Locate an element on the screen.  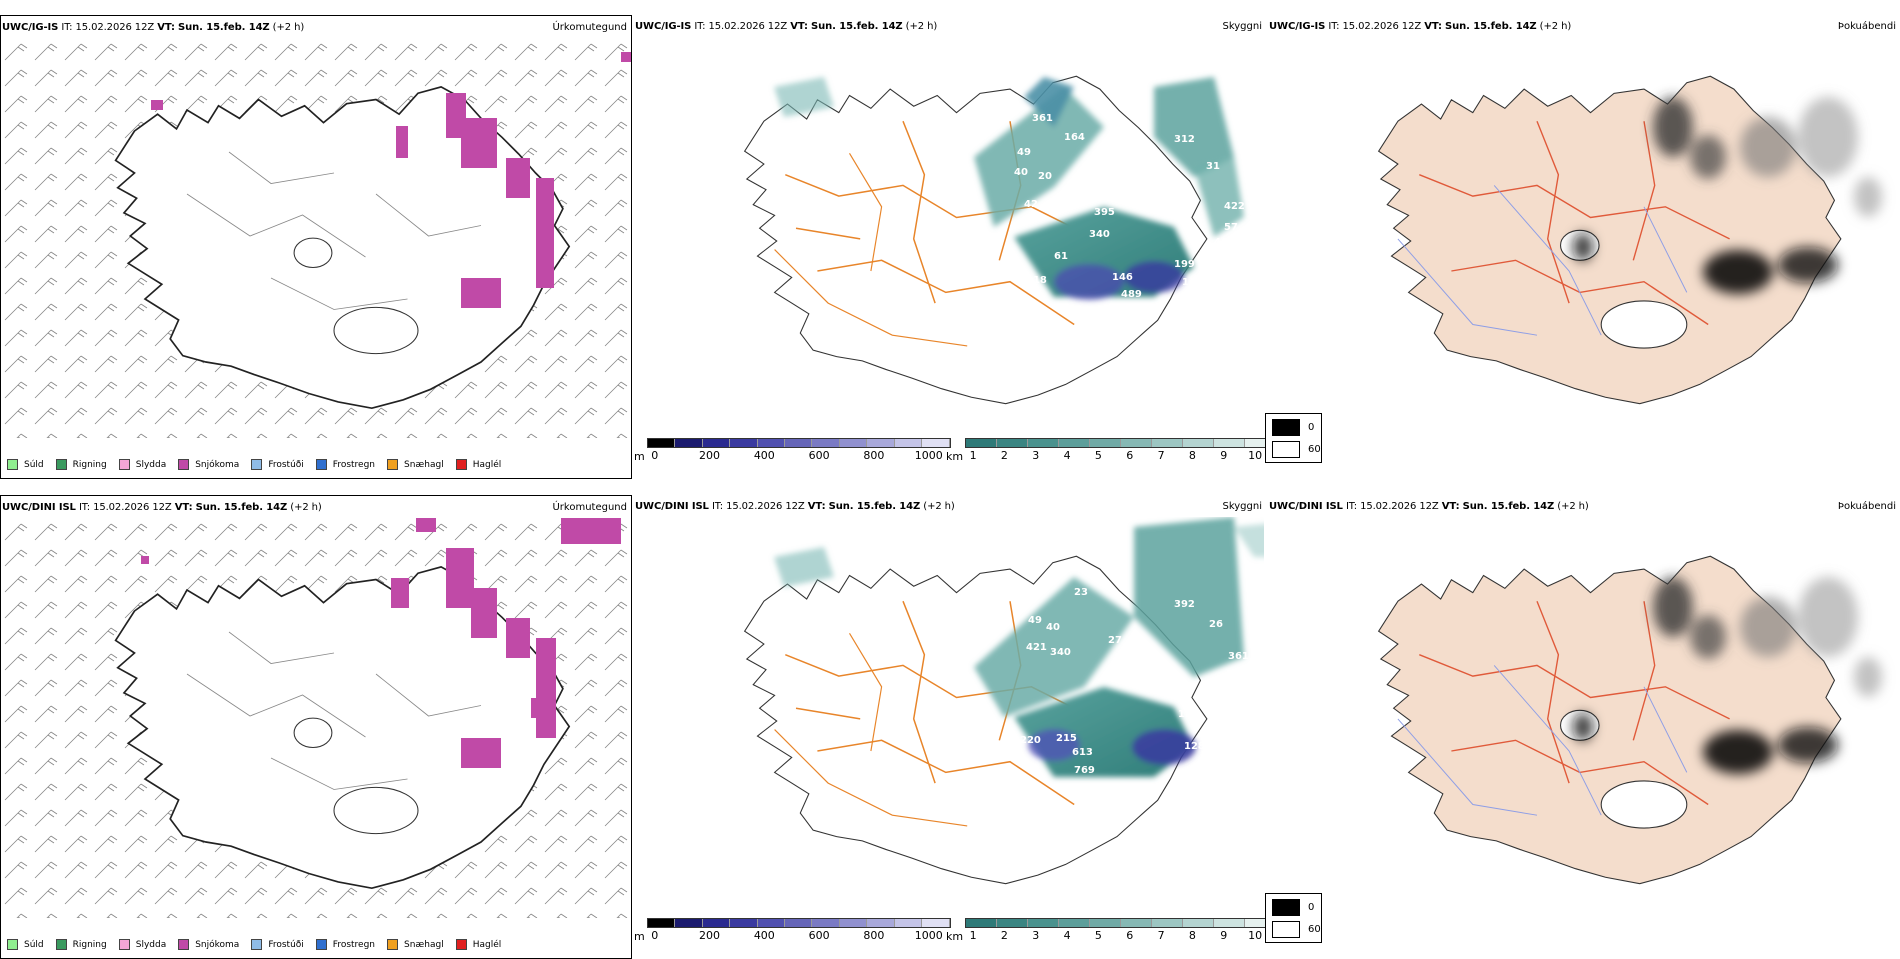
legend-label: Frostregn is located at coordinates (354, 944).